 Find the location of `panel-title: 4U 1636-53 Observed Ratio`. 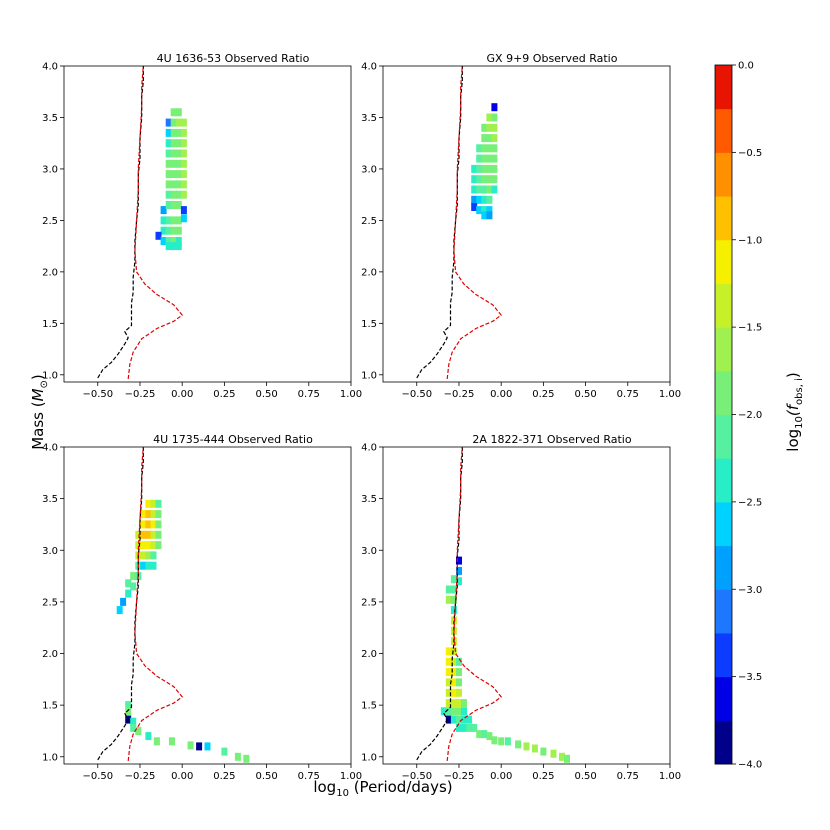

panel-title: 4U 1636-53 Observed Ratio is located at coordinates (233, 58).